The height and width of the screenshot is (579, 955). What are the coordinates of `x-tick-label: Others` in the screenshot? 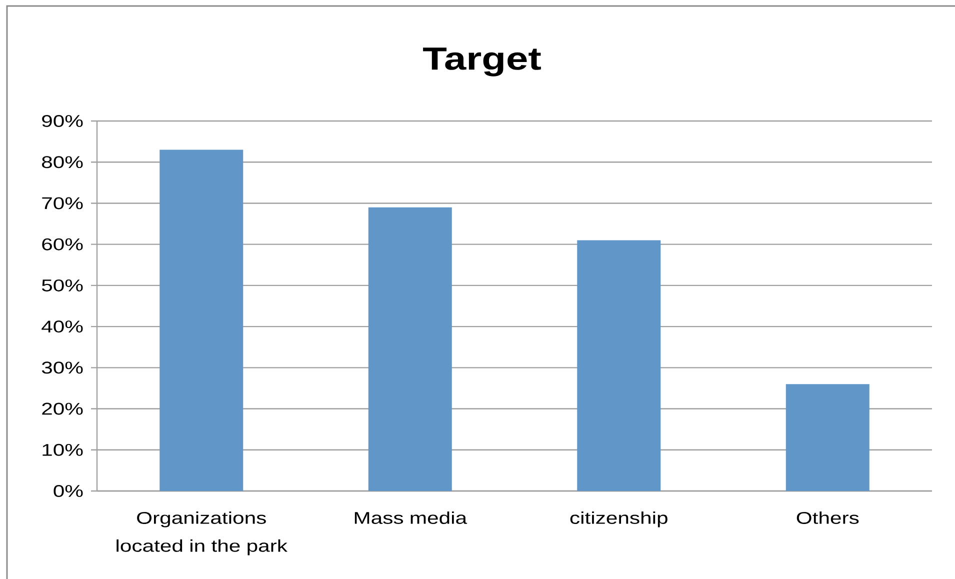 It's located at (827, 518).